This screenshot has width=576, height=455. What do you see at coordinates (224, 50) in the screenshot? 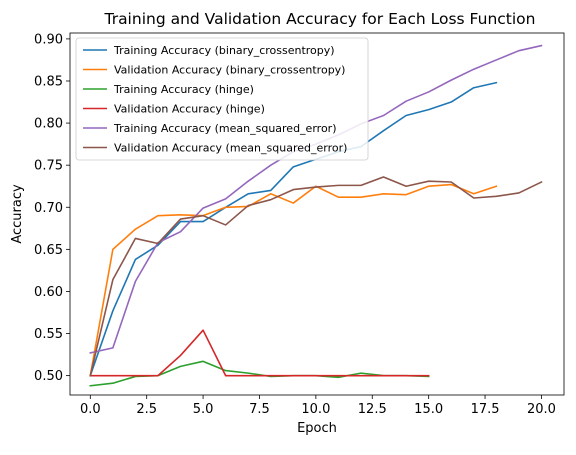
I see `legend-entry-label: Training Accuracy (binary_crossentropy)` at bounding box center [224, 50].